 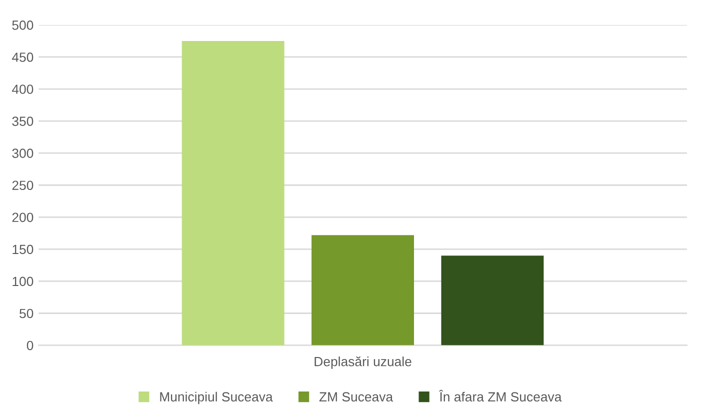 What do you see at coordinates (356, 397) in the screenshot?
I see `legend-label: ZM Suceava` at bounding box center [356, 397].